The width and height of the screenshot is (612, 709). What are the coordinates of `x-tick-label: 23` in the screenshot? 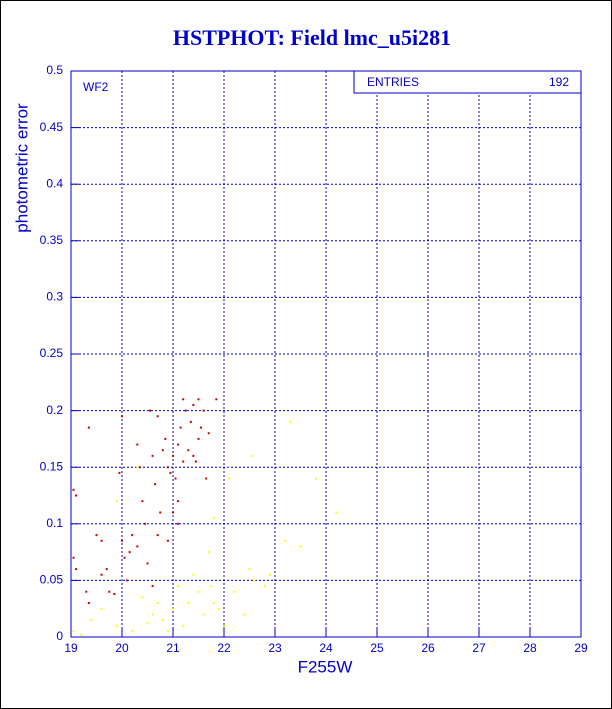 It's located at (275, 648).